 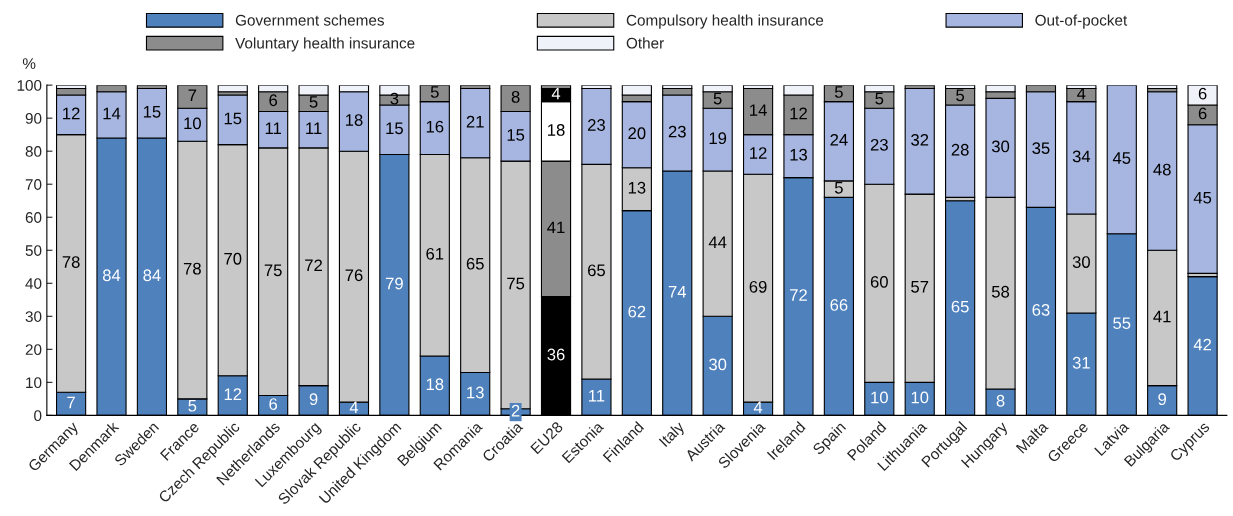 What do you see at coordinates (475, 121) in the screenshot?
I see `data-label: 21` at bounding box center [475, 121].